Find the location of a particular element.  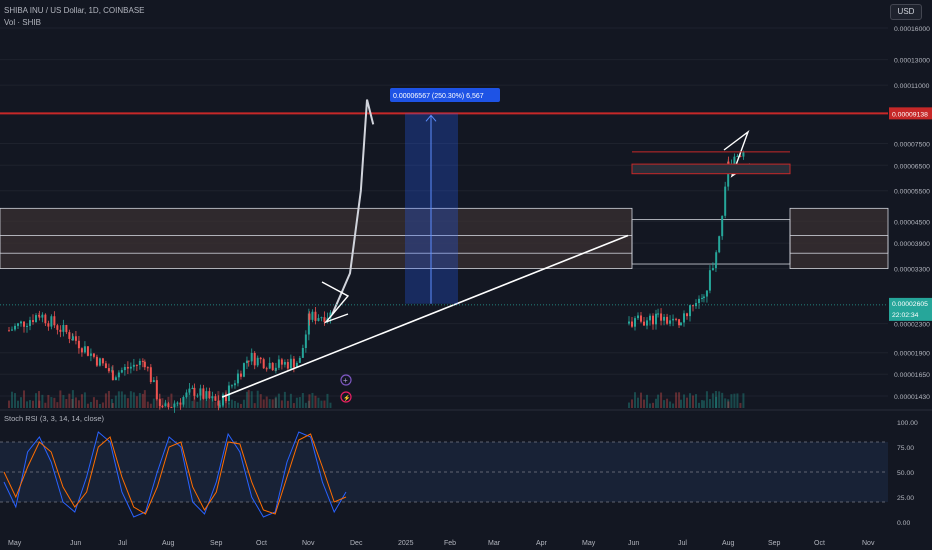

x-tick-label: Dec is located at coordinates (356, 543).